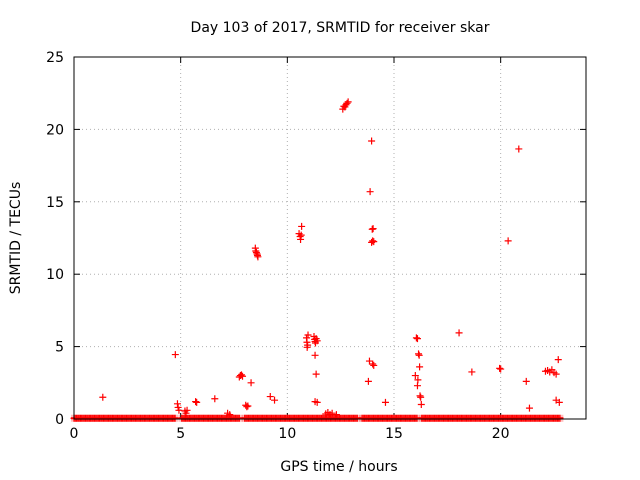 This screenshot has width=640, height=480. I want to click on y-tick-label: 10, so click(55, 275).